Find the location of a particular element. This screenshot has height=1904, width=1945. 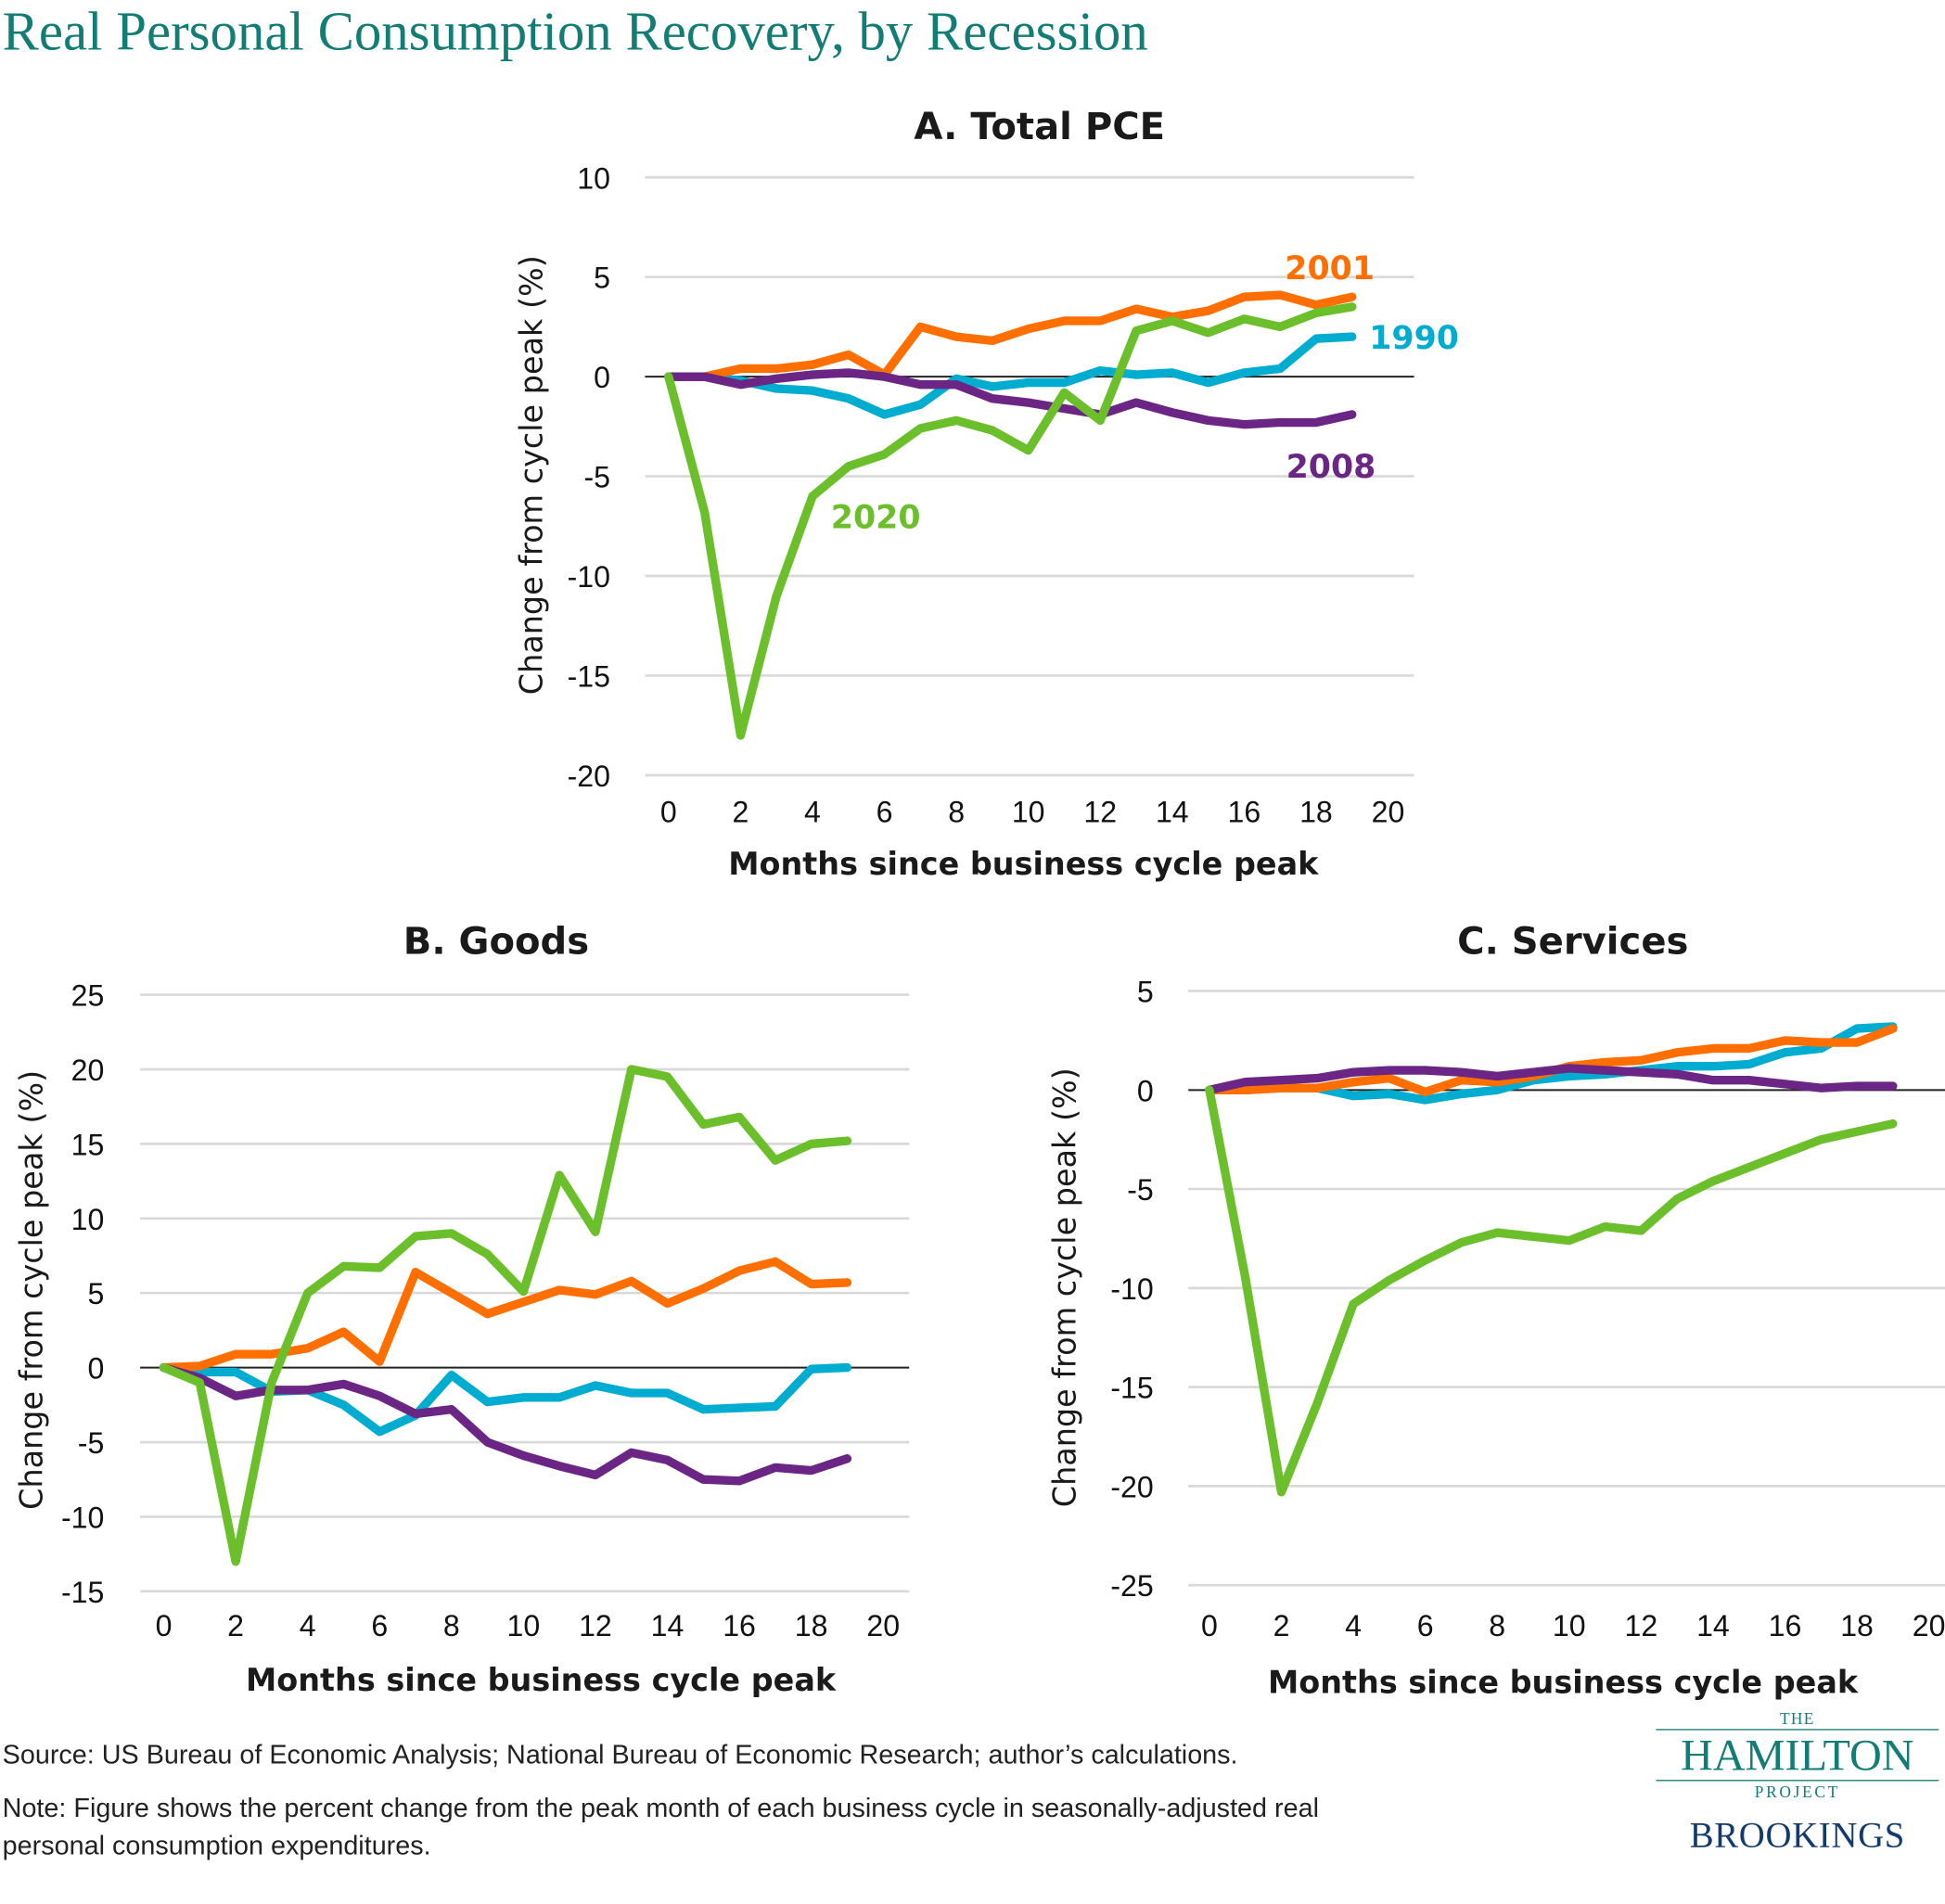

logo-project: PROJECT is located at coordinates (1797, 1792).